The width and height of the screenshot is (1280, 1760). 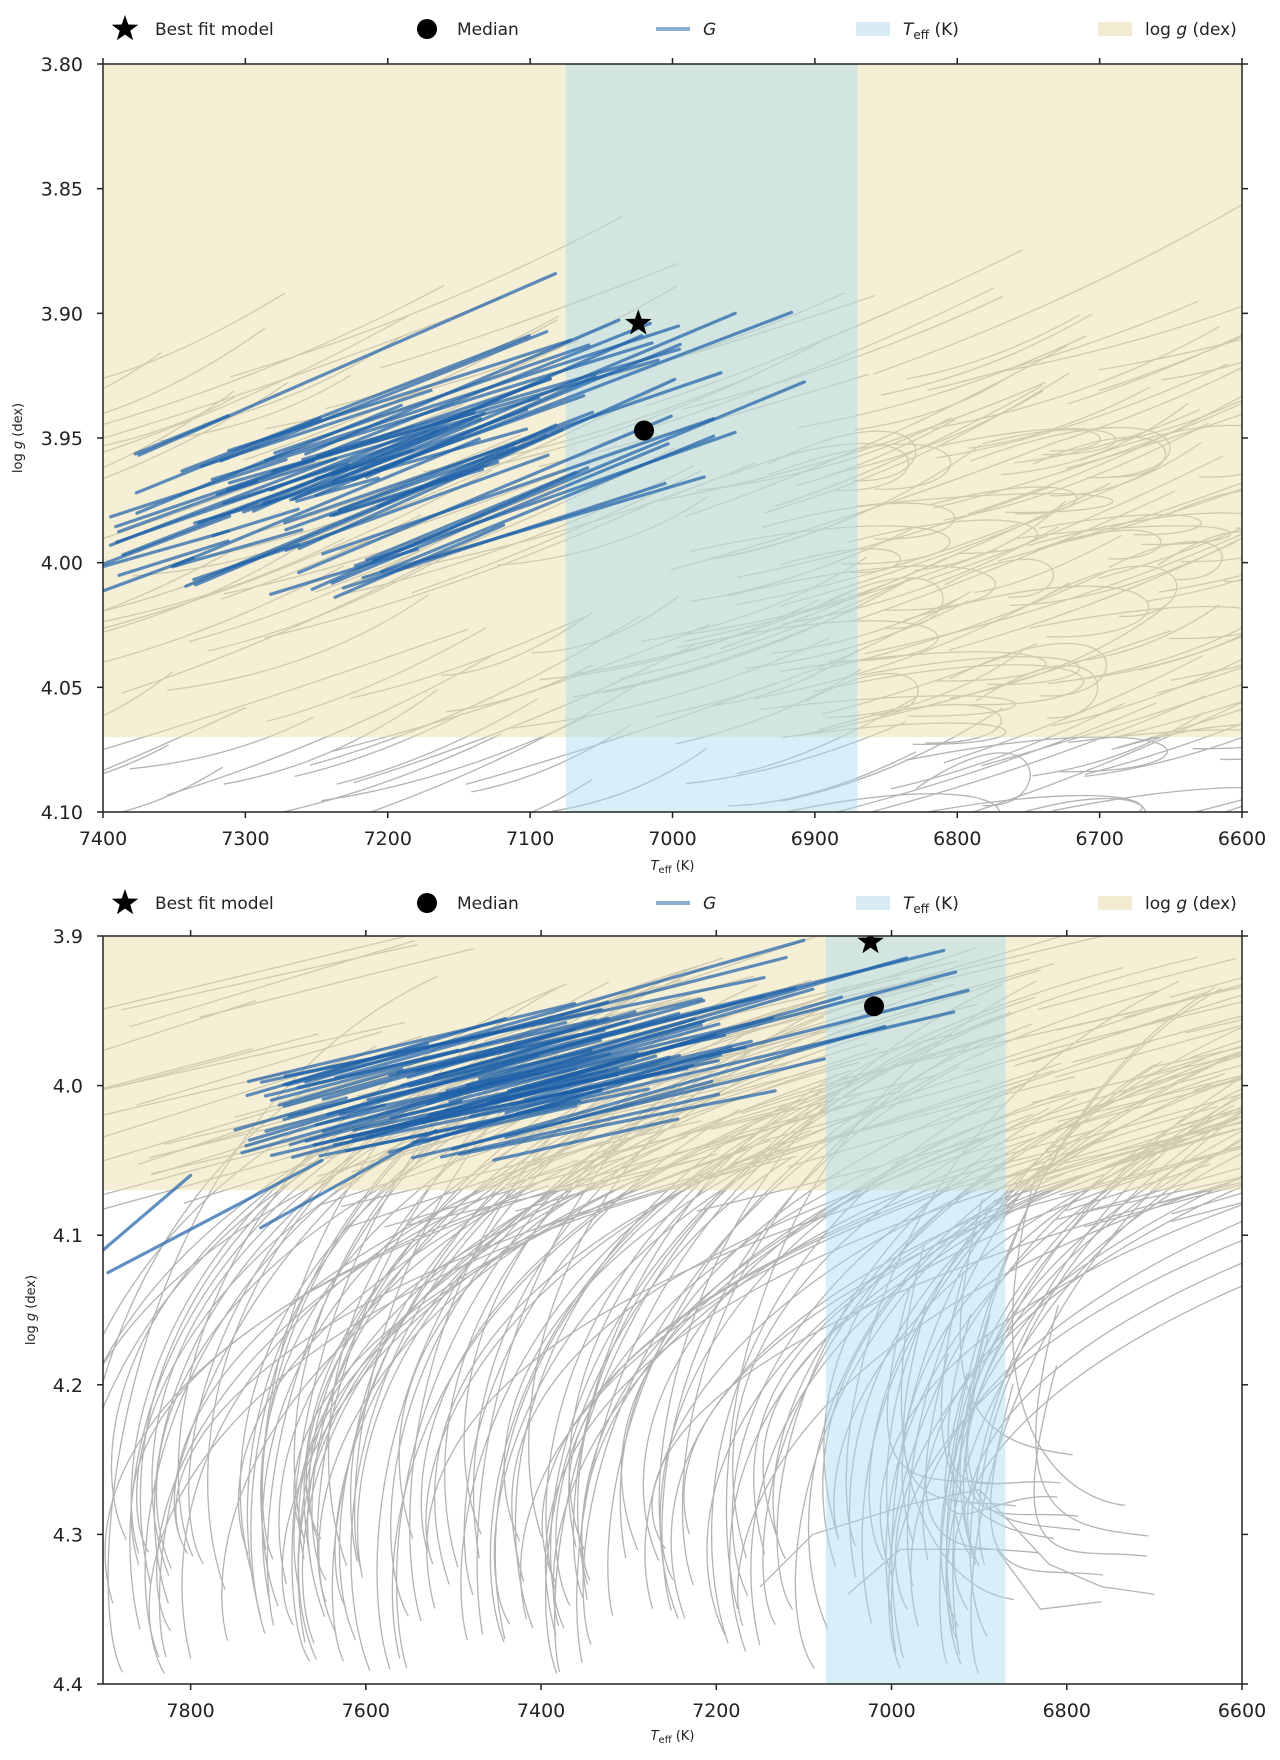 What do you see at coordinates (68, 1685) in the screenshot?
I see `y-tick-label: 4.4` at bounding box center [68, 1685].